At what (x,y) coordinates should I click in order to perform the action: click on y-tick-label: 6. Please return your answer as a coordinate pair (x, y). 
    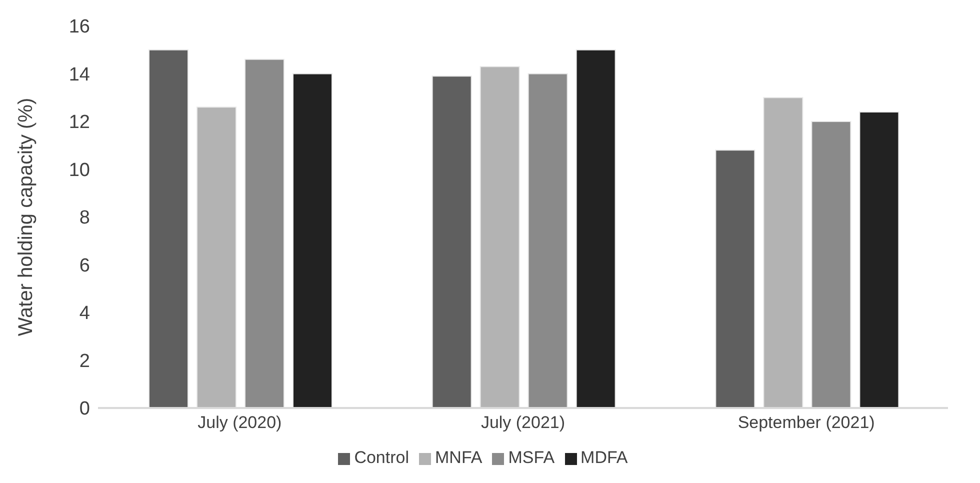
    Looking at the image, I should click on (84, 265).